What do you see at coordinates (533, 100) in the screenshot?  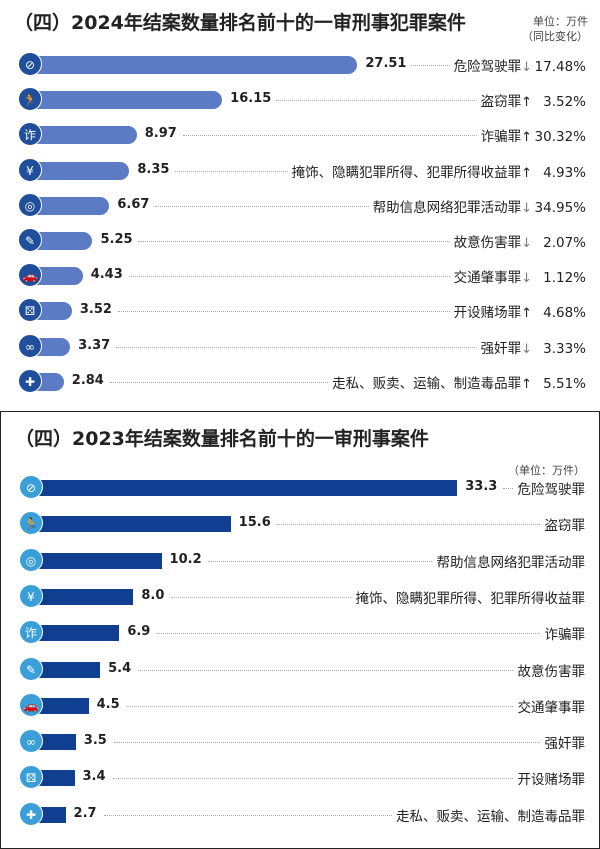 I see `category-label: 盗窃罪↑ 3.52%` at bounding box center [533, 100].